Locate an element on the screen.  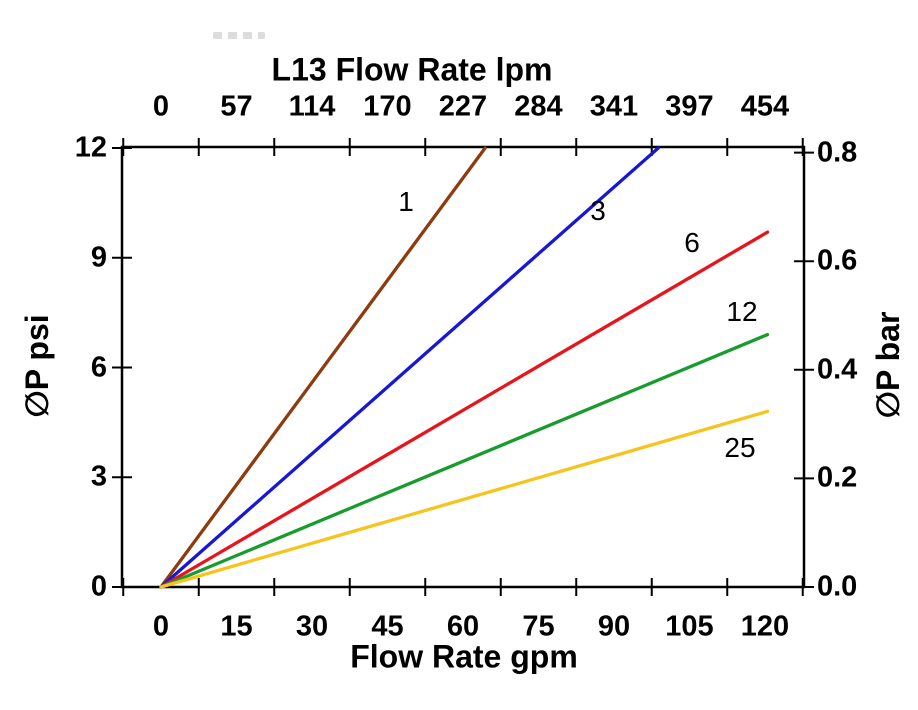
series-label-12: 12 is located at coordinates (742, 311).